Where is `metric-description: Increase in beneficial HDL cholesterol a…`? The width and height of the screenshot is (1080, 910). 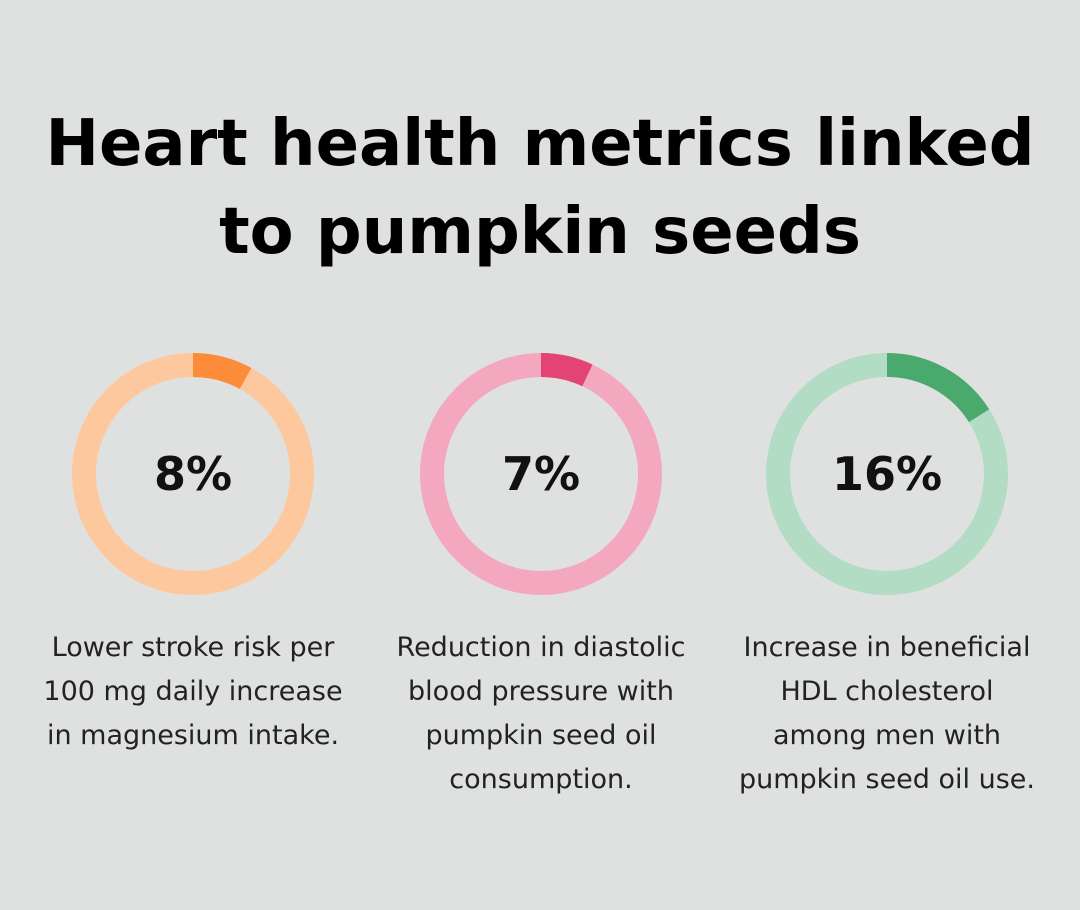 metric-description: Increase in beneficial HDL cholesterol a… is located at coordinates (886, 713).